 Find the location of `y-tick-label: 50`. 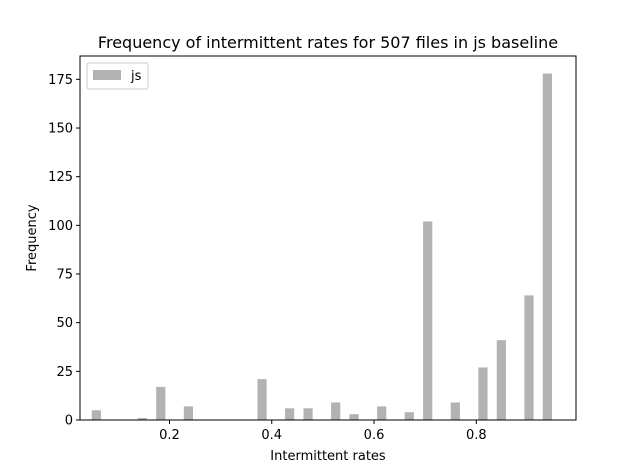

y-tick-label: 50 is located at coordinates (64, 323).